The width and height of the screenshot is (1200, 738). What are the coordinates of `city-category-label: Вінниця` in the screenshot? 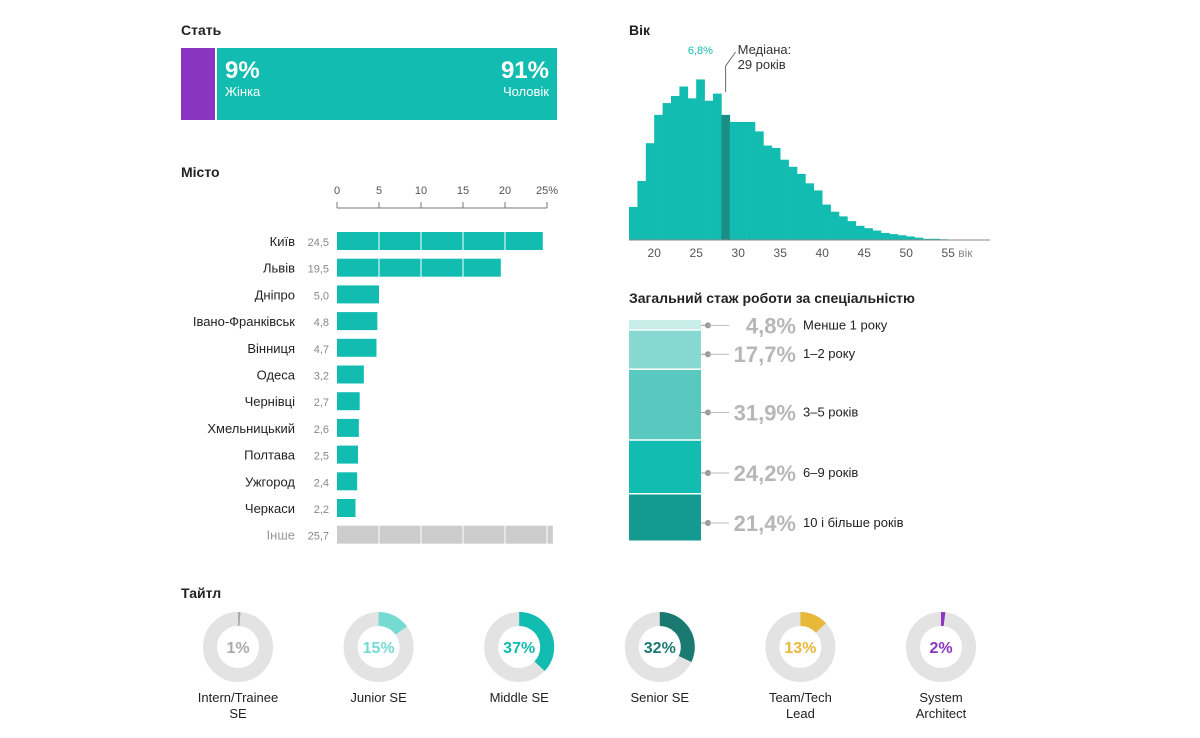 It's located at (271, 348).